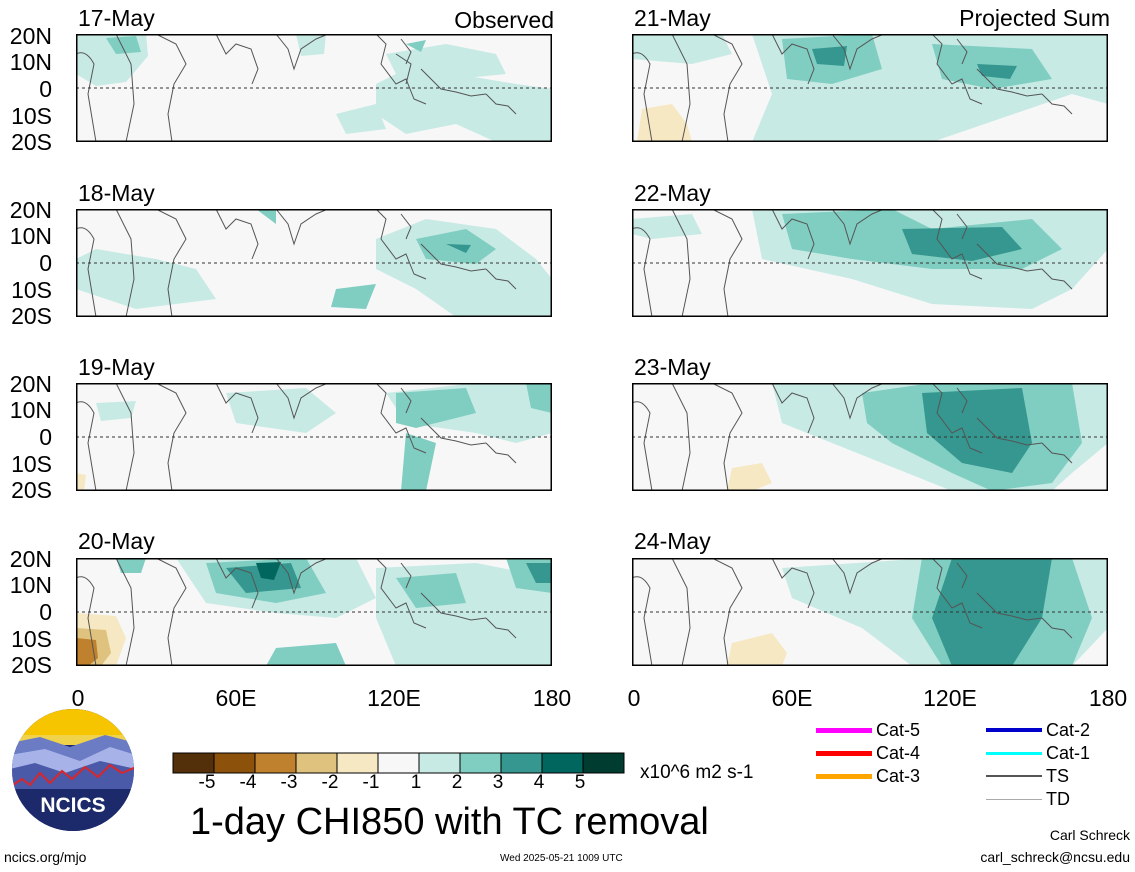 This screenshot has width=1135, height=872. Describe the element at coordinates (116, 18) in the screenshot. I see `panel-date: 17-May` at that location.